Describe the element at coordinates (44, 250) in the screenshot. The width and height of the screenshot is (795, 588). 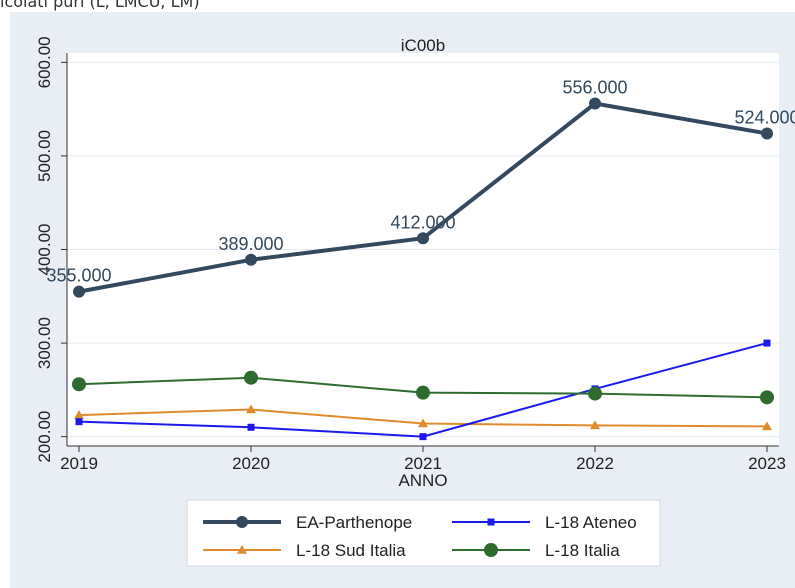
I see `y-tick-label: 400.00` at that location.